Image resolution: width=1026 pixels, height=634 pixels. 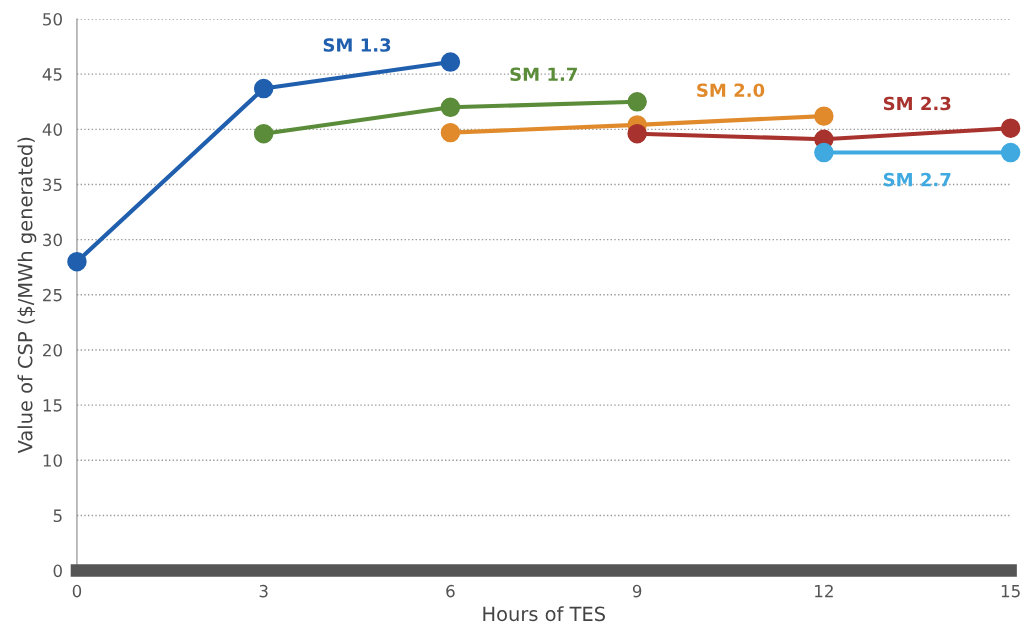 What do you see at coordinates (544, 614) in the screenshot?
I see `x-axis-title: Hours of TES` at bounding box center [544, 614].